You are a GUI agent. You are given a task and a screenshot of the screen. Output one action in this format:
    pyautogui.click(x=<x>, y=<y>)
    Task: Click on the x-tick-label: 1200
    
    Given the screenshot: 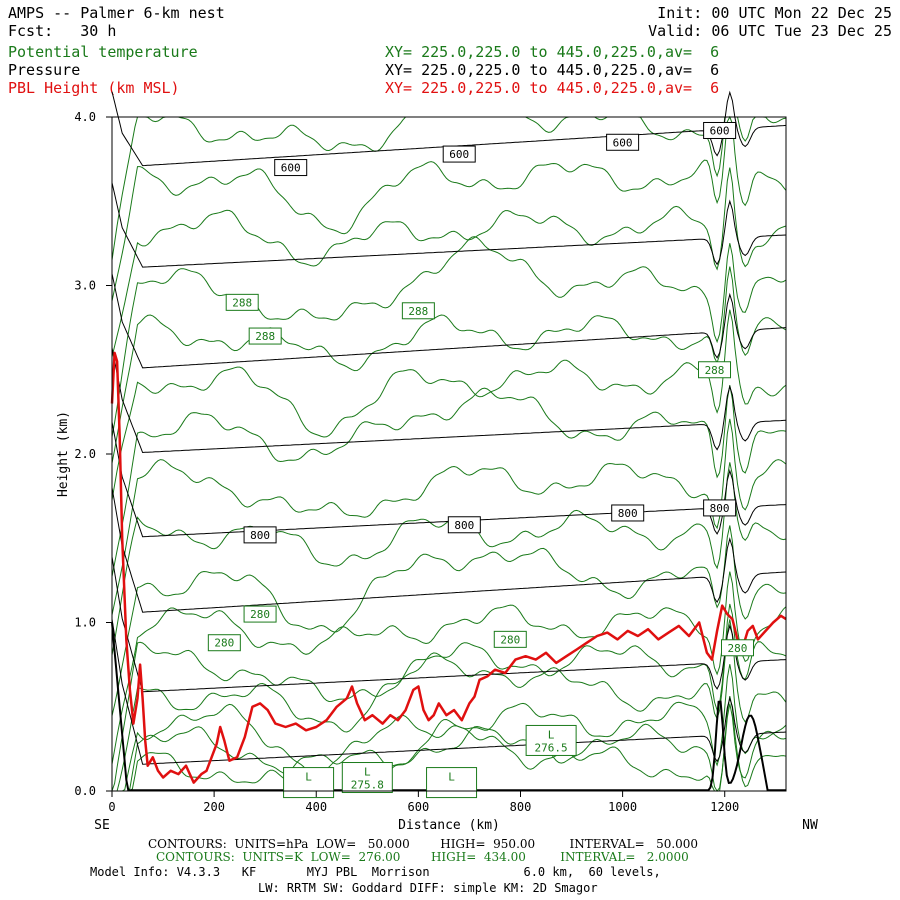 What is the action you would take?
    pyautogui.click(x=724, y=807)
    